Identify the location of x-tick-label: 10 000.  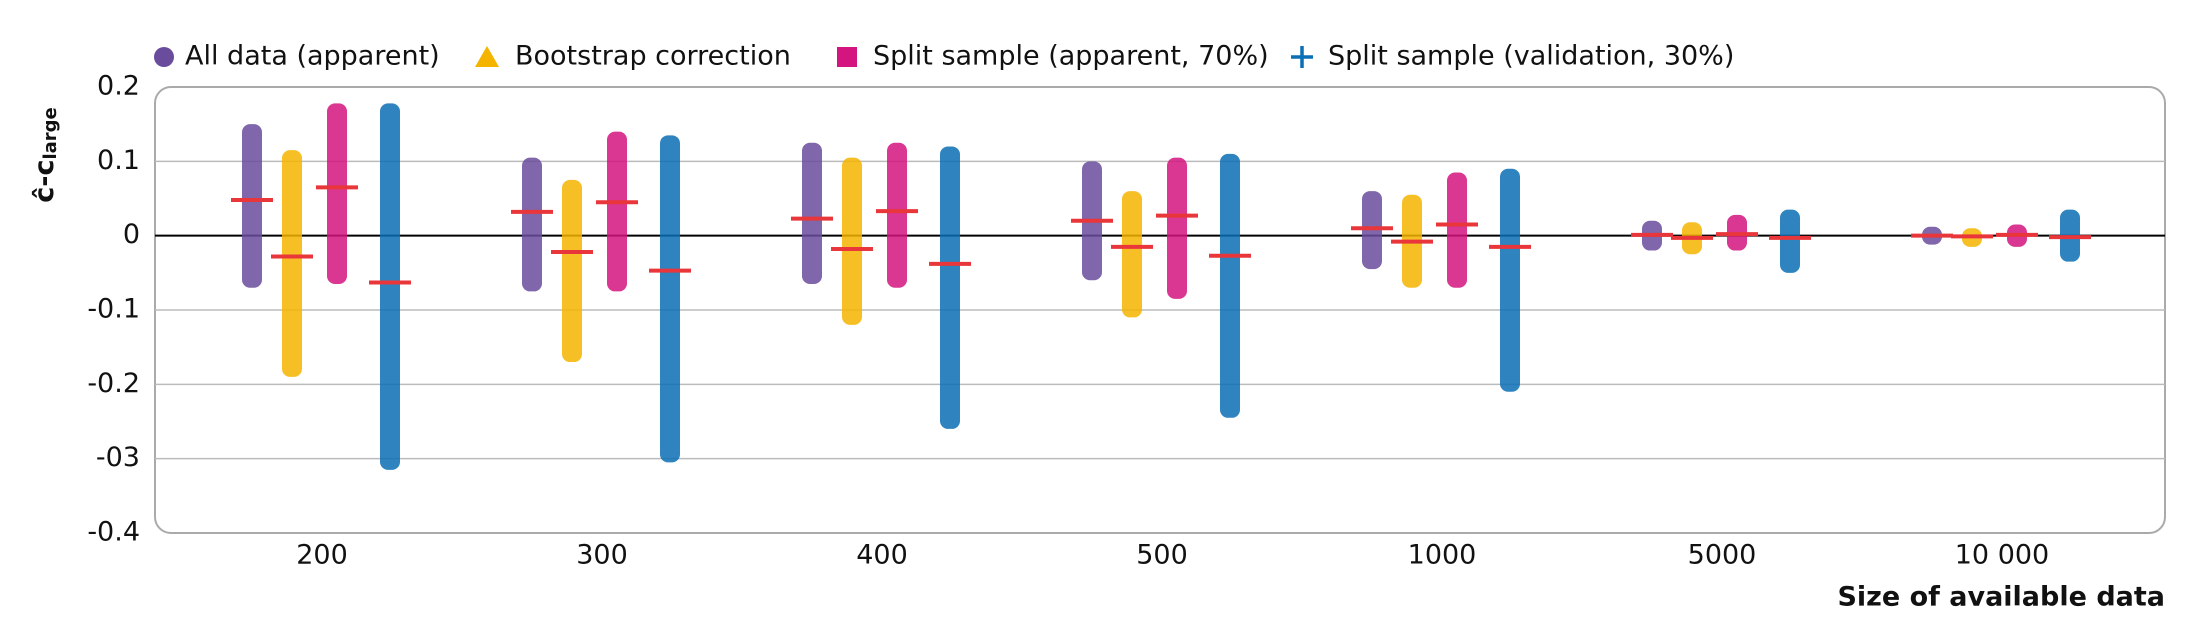
(2002, 555).